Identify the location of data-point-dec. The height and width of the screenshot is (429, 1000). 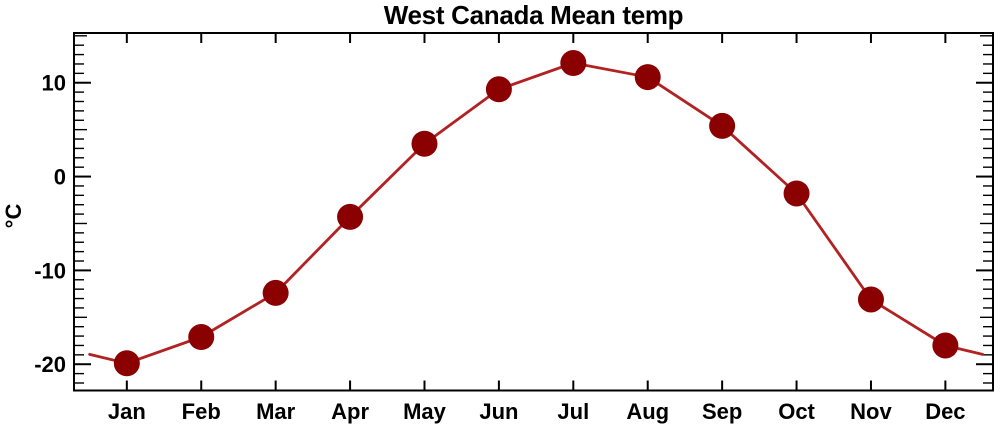
(945, 345).